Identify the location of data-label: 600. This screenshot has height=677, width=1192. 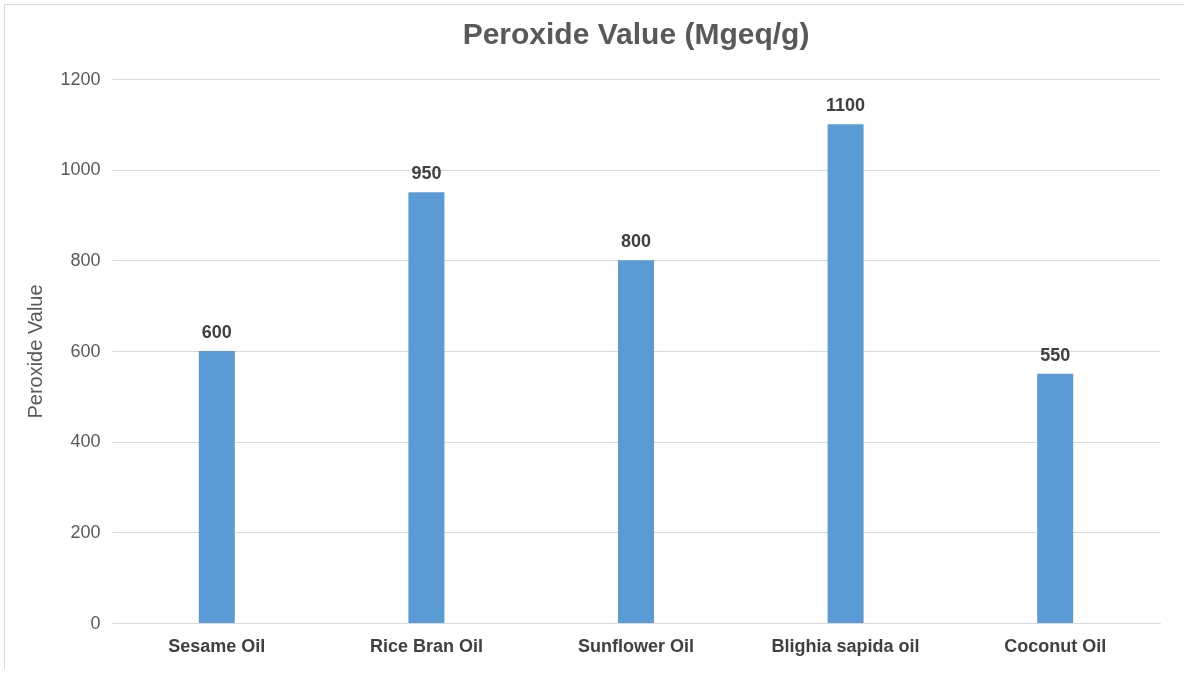
(216, 332).